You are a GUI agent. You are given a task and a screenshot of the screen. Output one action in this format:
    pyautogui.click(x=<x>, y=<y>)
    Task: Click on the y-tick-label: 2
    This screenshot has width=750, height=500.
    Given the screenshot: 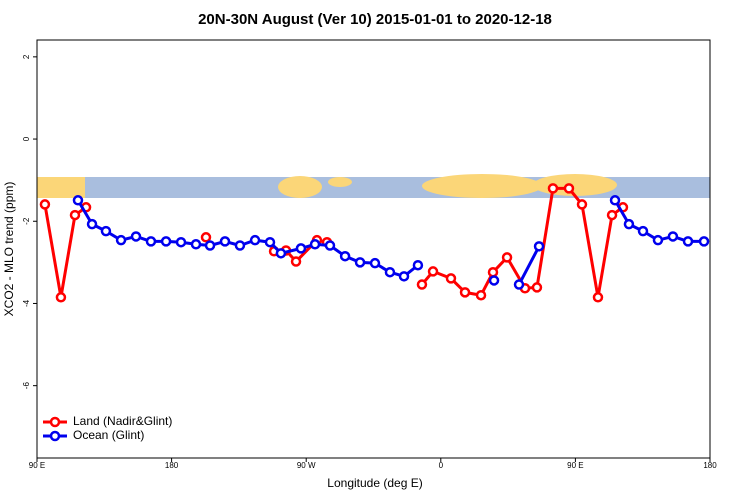 What is the action you would take?
    pyautogui.click(x=26, y=56)
    